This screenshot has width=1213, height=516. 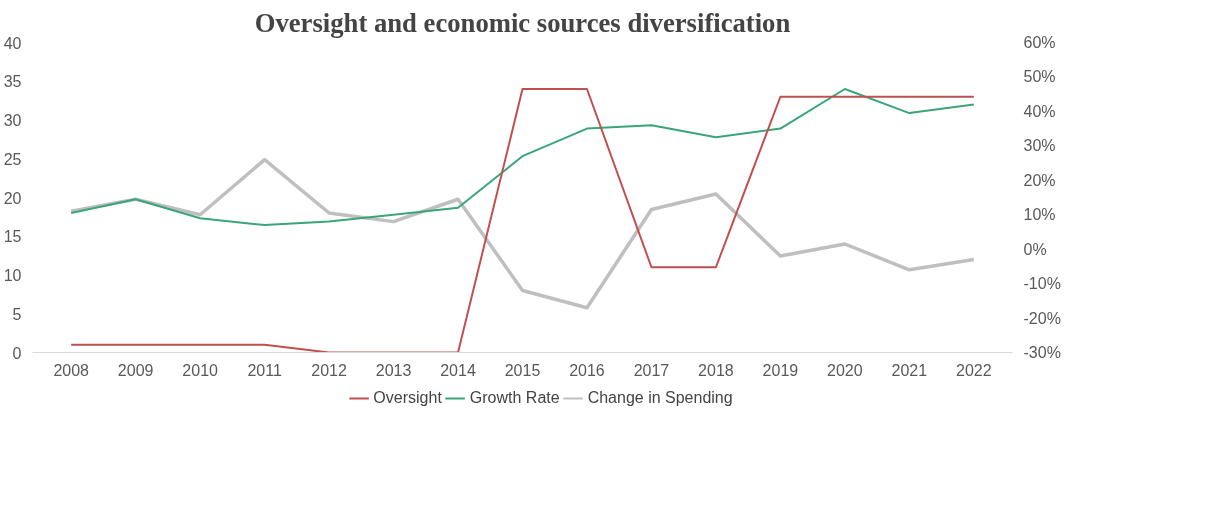 What do you see at coordinates (1042, 352) in the screenshot?
I see `y2-tick-label: -30%` at bounding box center [1042, 352].